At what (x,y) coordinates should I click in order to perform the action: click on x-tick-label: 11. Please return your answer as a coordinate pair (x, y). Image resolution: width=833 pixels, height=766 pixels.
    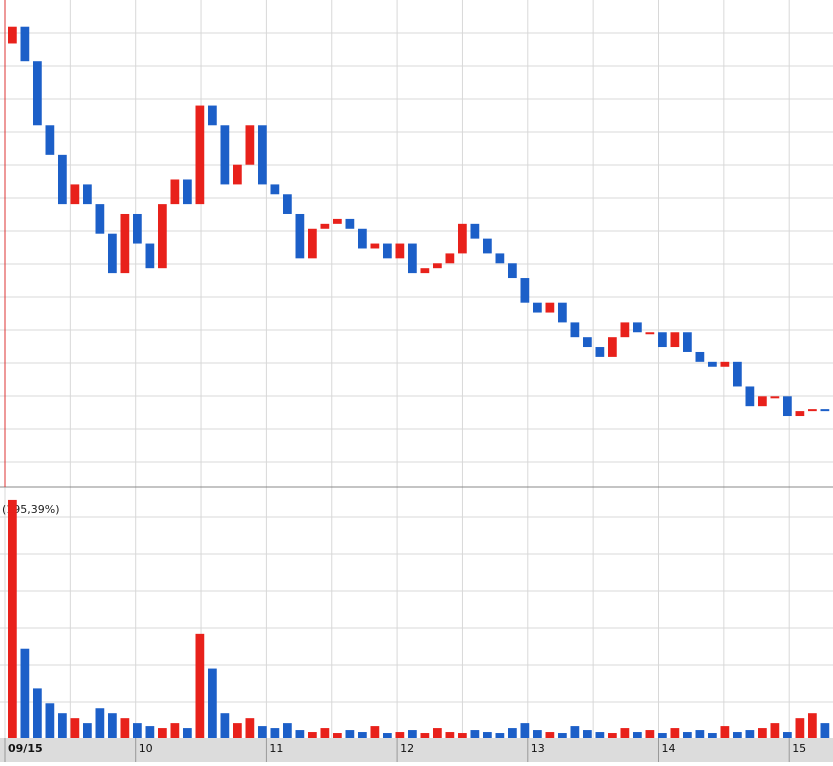
    Looking at the image, I should click on (276, 748).